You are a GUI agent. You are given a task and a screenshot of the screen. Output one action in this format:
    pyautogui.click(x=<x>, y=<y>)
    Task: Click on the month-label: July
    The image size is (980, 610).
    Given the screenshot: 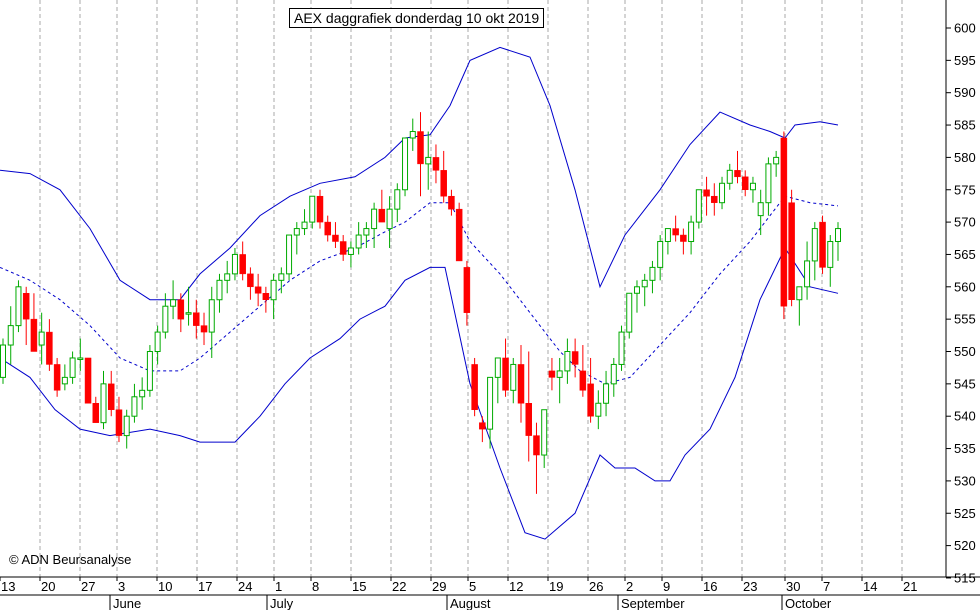 What is the action you would take?
    pyautogui.click(x=282, y=603)
    